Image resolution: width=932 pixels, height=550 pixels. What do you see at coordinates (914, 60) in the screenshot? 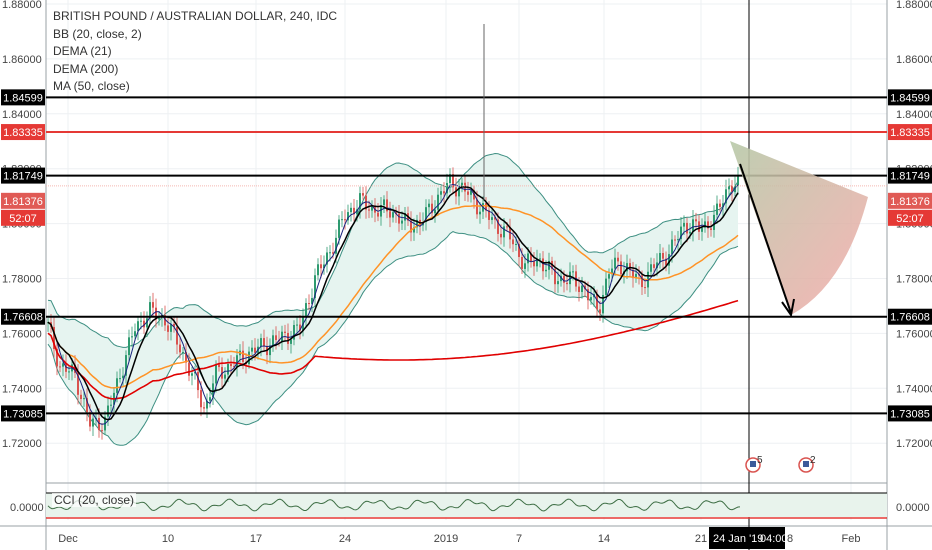
I see `right-tick-label: 1.86000` at bounding box center [914, 60].